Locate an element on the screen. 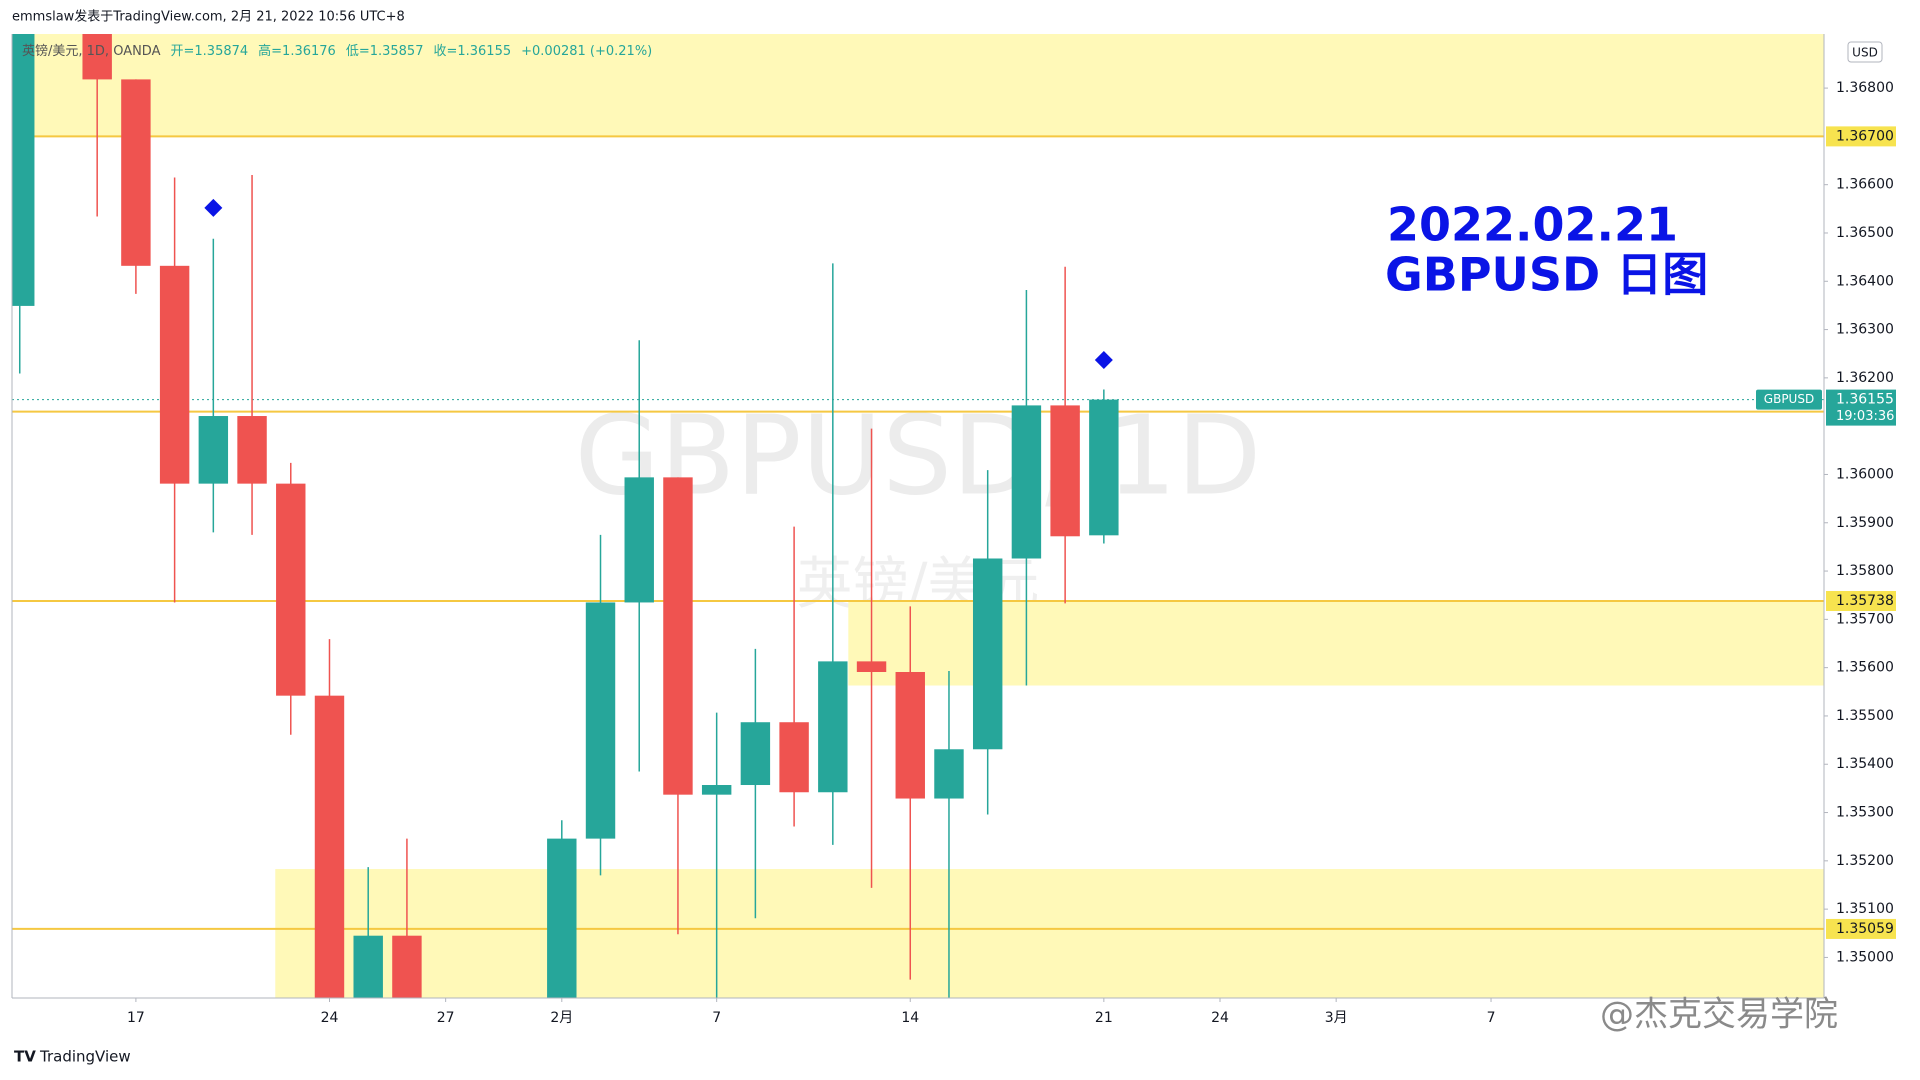 Image resolution: width=1920 pixels, height=1080 pixels. x-tick-label: 3月 is located at coordinates (1336, 1018).